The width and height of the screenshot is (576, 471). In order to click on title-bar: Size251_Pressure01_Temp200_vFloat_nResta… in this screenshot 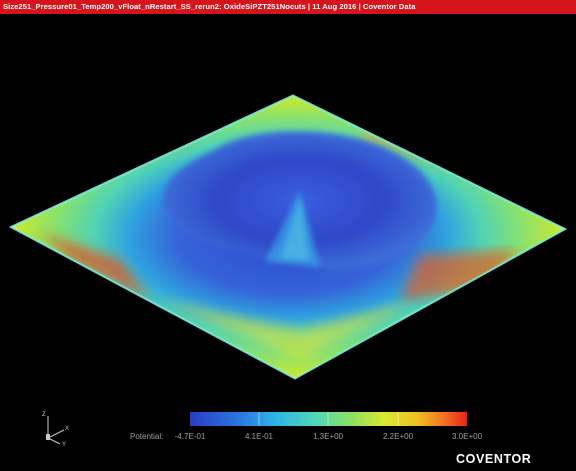, I will do `click(288, 7)`.